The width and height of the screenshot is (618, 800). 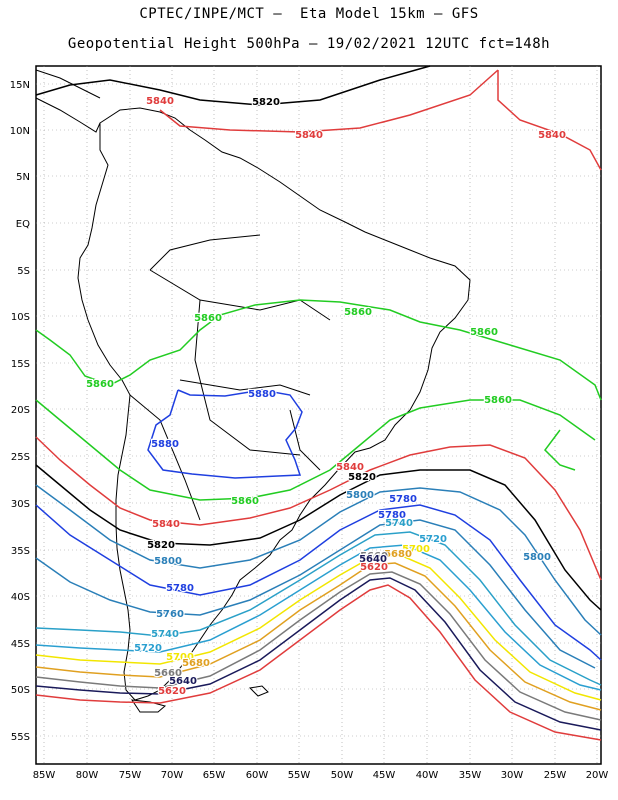 I want to click on lon-tick-label: 70W, so click(x=172, y=775).